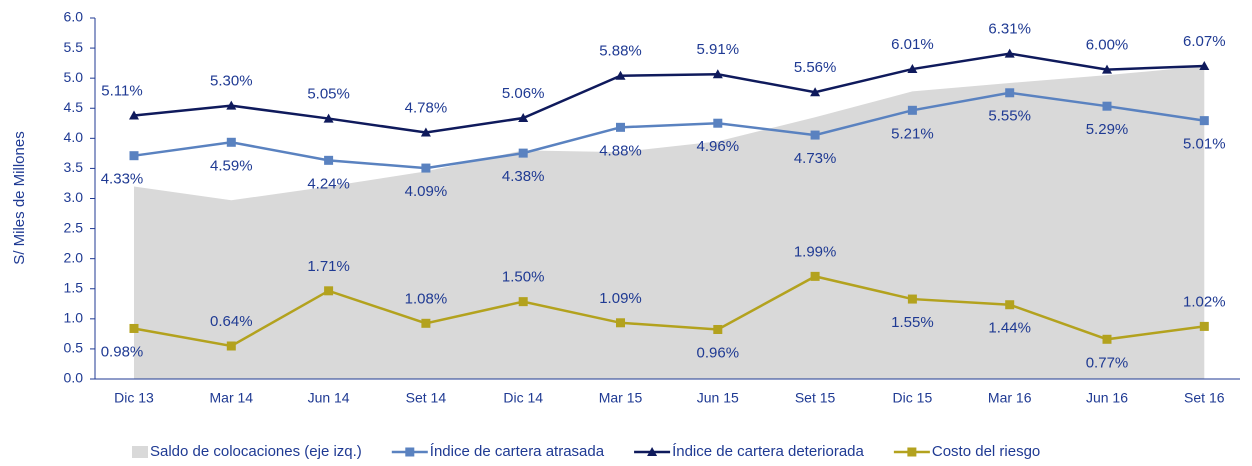 This screenshot has width=1252, height=466. I want to click on x-tick-label: Set 14, so click(426, 398).